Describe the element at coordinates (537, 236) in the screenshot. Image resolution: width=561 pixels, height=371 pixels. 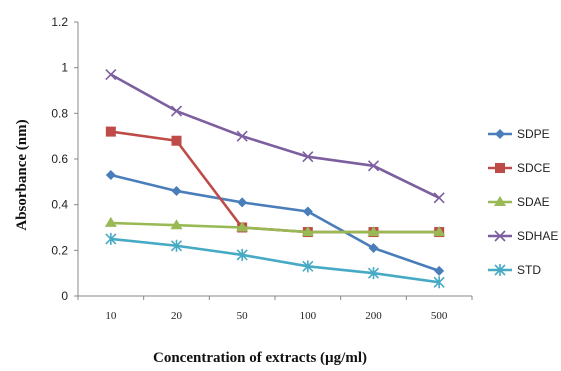
I see `legend-label: SDHAE` at that location.